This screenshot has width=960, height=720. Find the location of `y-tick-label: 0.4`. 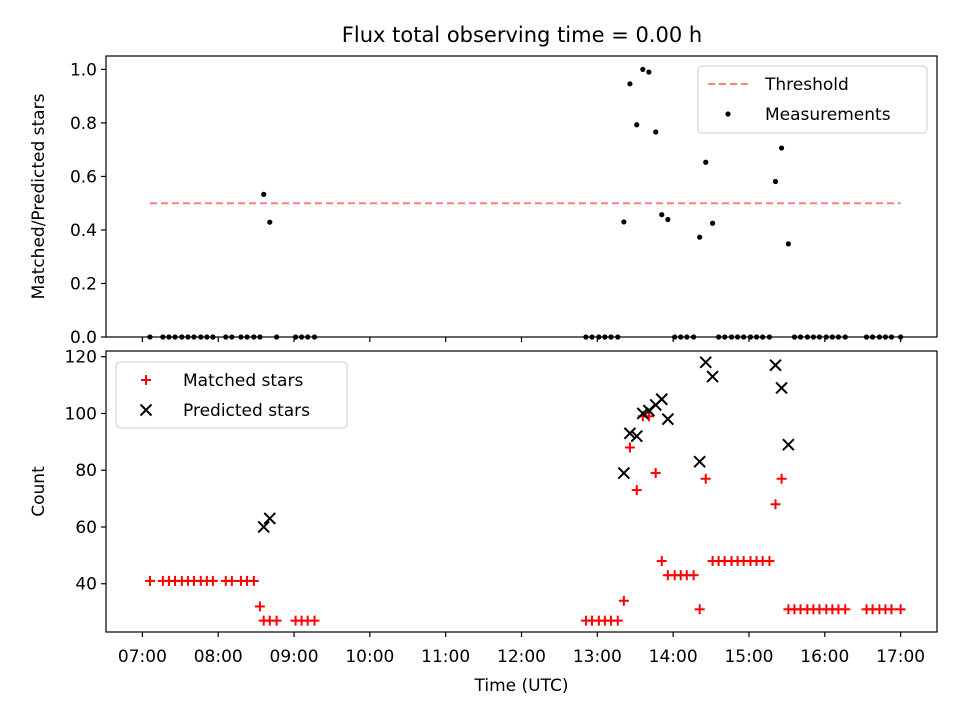

y-tick-label: 0.4 is located at coordinates (83, 231).